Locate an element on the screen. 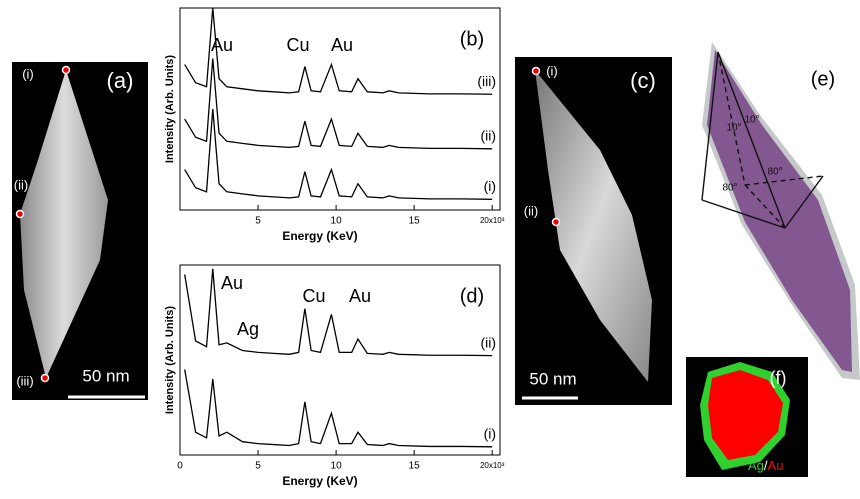 Image resolution: width=860 pixels, height=499 pixels. panel-label: (b) is located at coordinates (472, 39).